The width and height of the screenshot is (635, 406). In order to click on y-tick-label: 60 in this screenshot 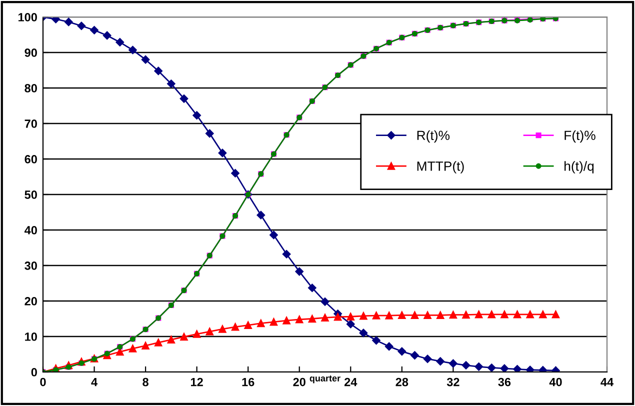, I will do `click(30, 159)`.